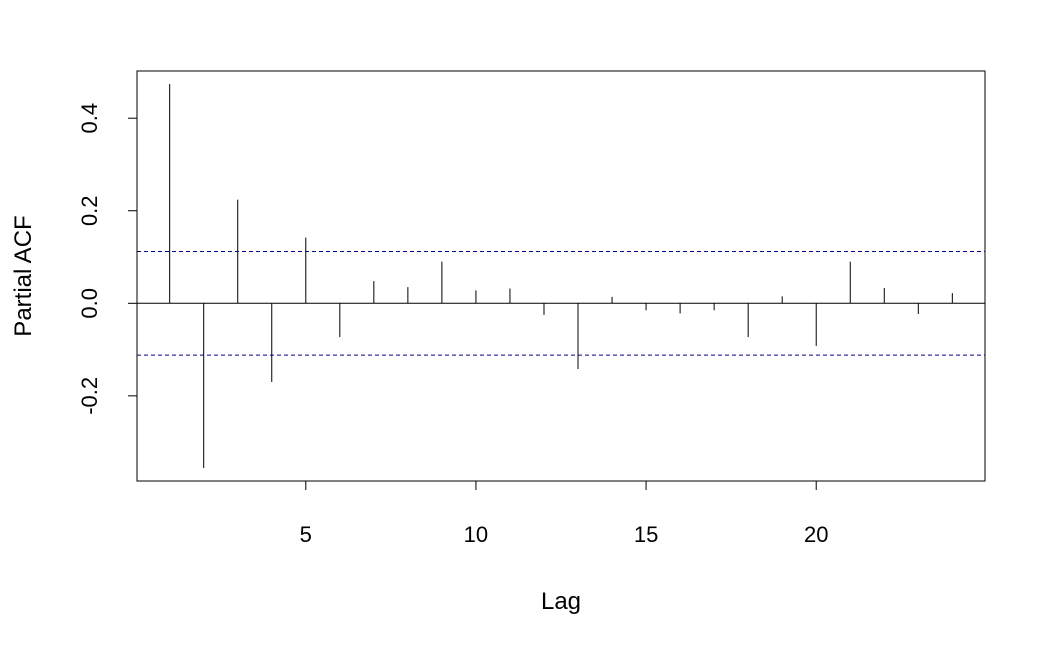 The image size is (1055, 652). Describe the element at coordinates (564, 513) in the screenshot. I see `x-axis: 5 10 15 20` at that location.